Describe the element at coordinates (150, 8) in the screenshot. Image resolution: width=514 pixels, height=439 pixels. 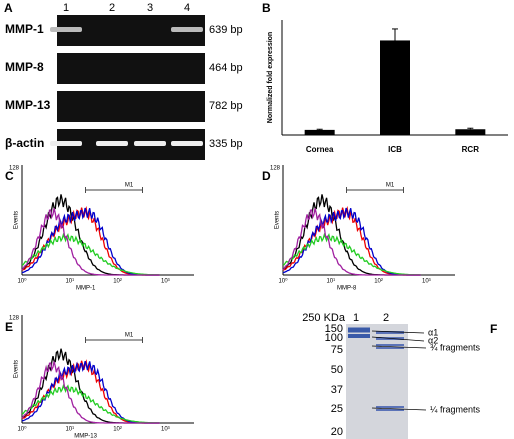
I see `lane-number: 3` at that location.